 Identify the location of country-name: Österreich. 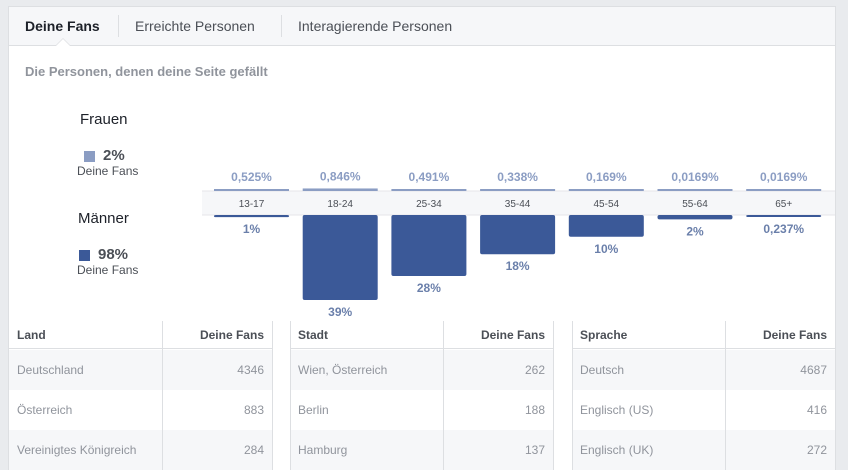
(45, 410).